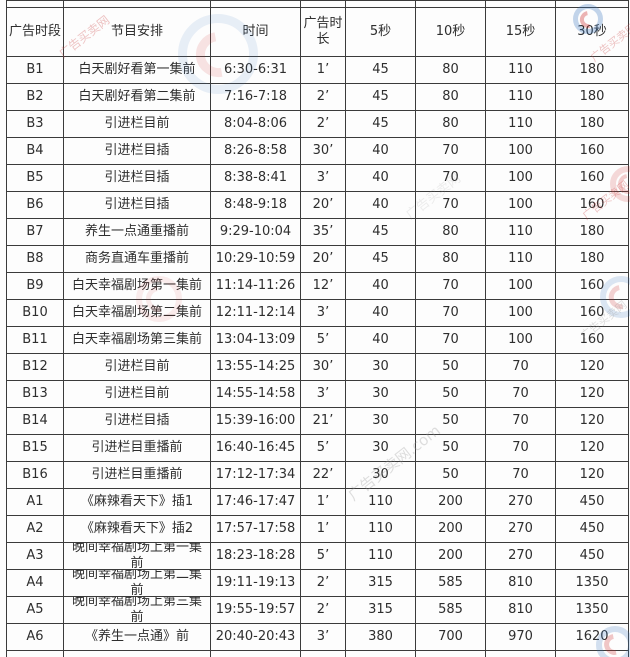 The image size is (630, 657). Describe the element at coordinates (256, 394) in the screenshot. I see `table-cell: 14:55-14:58` at that location.